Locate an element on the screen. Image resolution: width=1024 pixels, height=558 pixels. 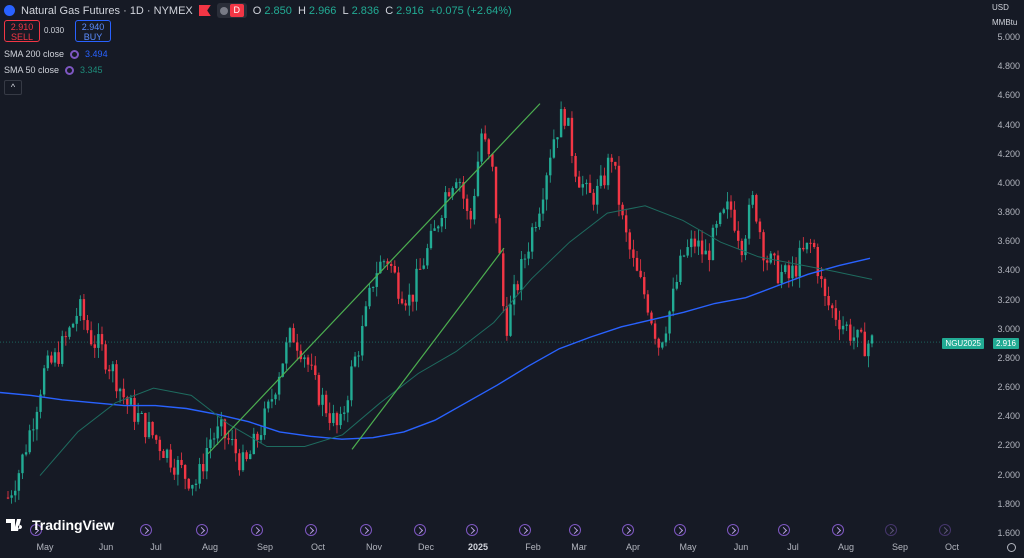
buy-button: 2.940 BUY is located at coordinates (93, 31).